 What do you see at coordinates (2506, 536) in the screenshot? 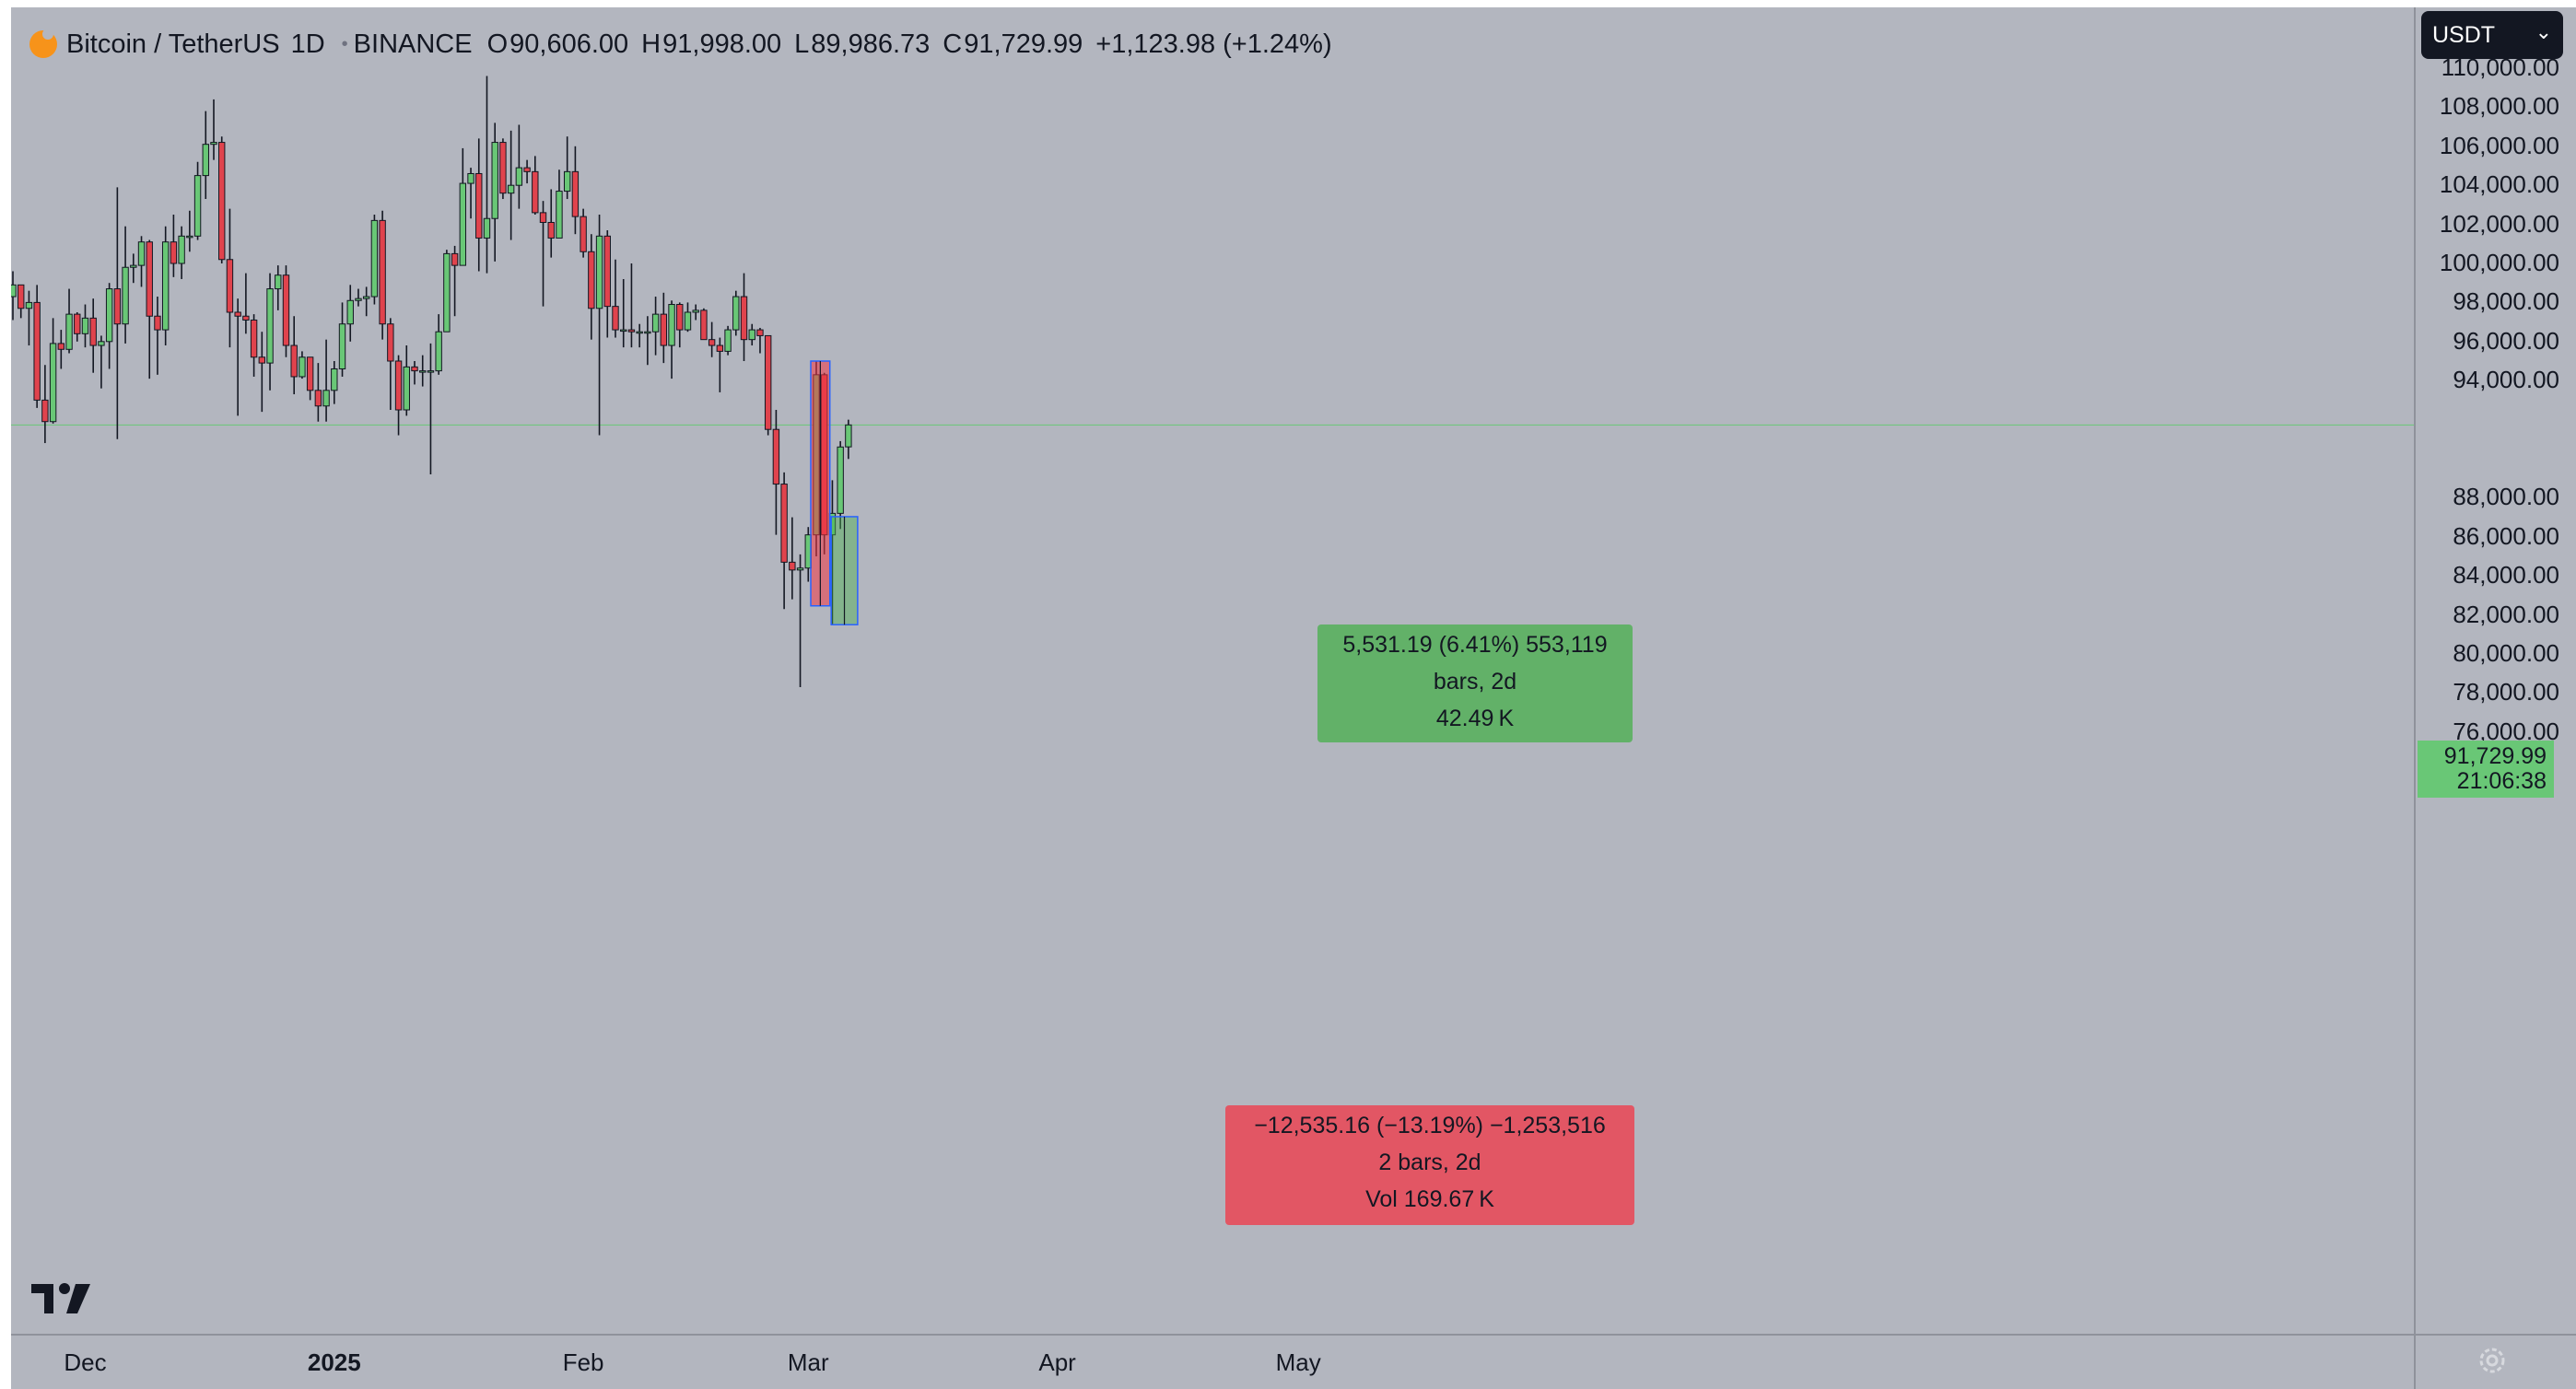
I see `price-tick-label: 86,000.00` at bounding box center [2506, 536].